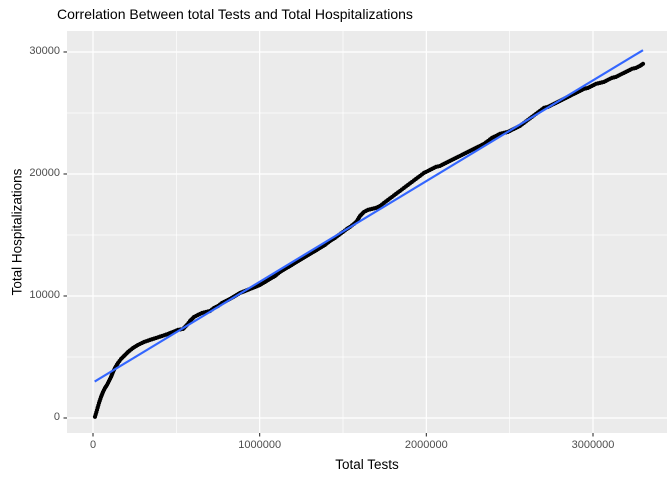 The width and height of the screenshot is (672, 480). What do you see at coordinates (17, 232) in the screenshot?
I see `y-axis-title: Total Hospitalizations` at bounding box center [17, 232].